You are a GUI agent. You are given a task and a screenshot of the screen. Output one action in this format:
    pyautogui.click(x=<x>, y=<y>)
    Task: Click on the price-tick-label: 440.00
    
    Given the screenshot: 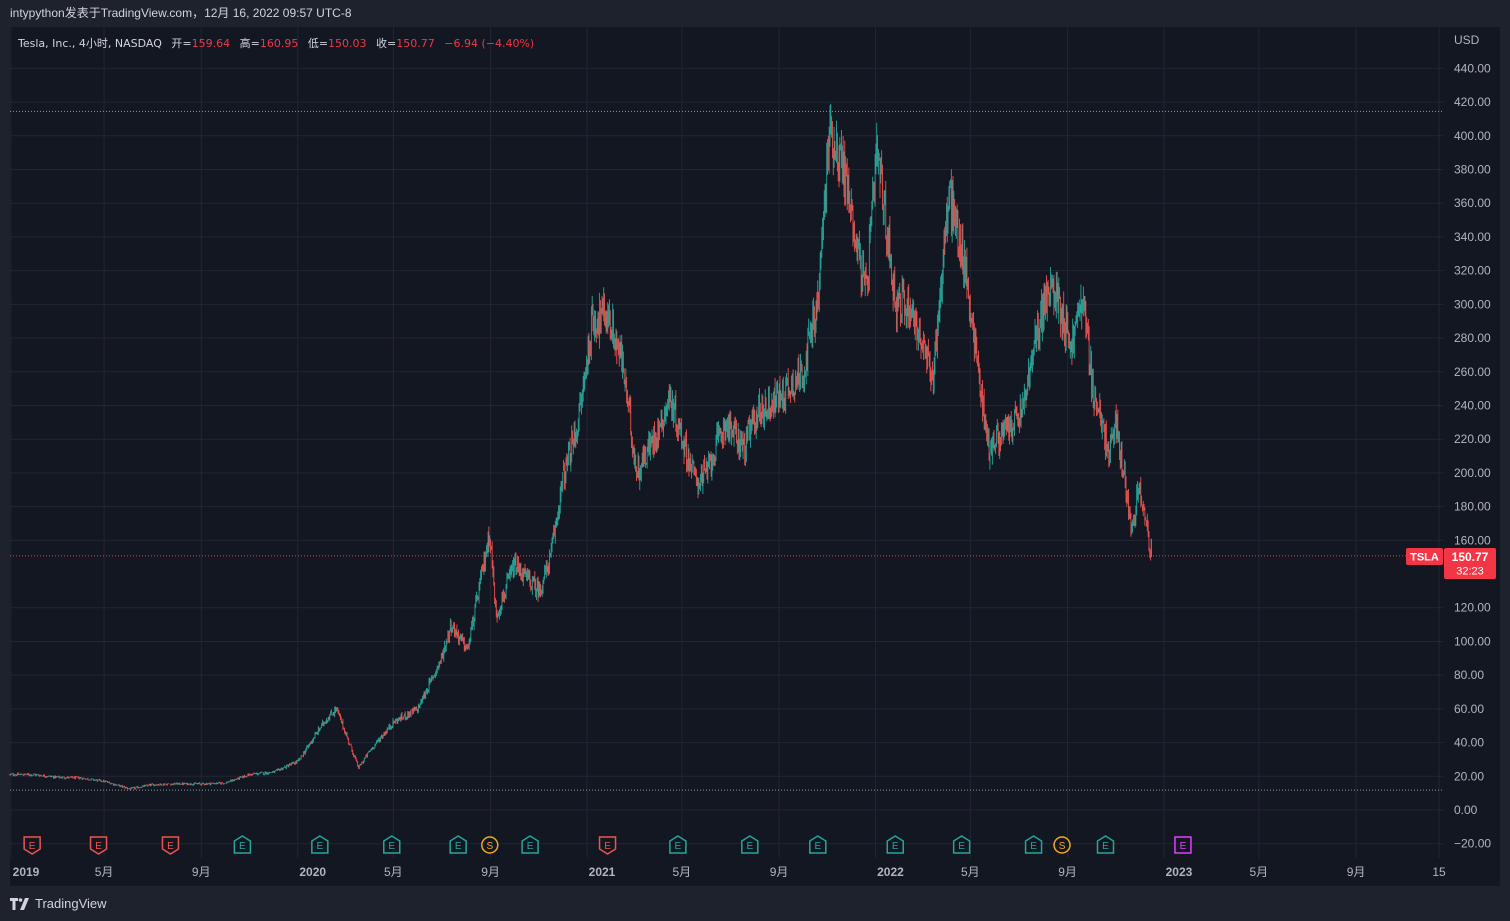 What is the action you would take?
    pyautogui.click(x=1472, y=68)
    